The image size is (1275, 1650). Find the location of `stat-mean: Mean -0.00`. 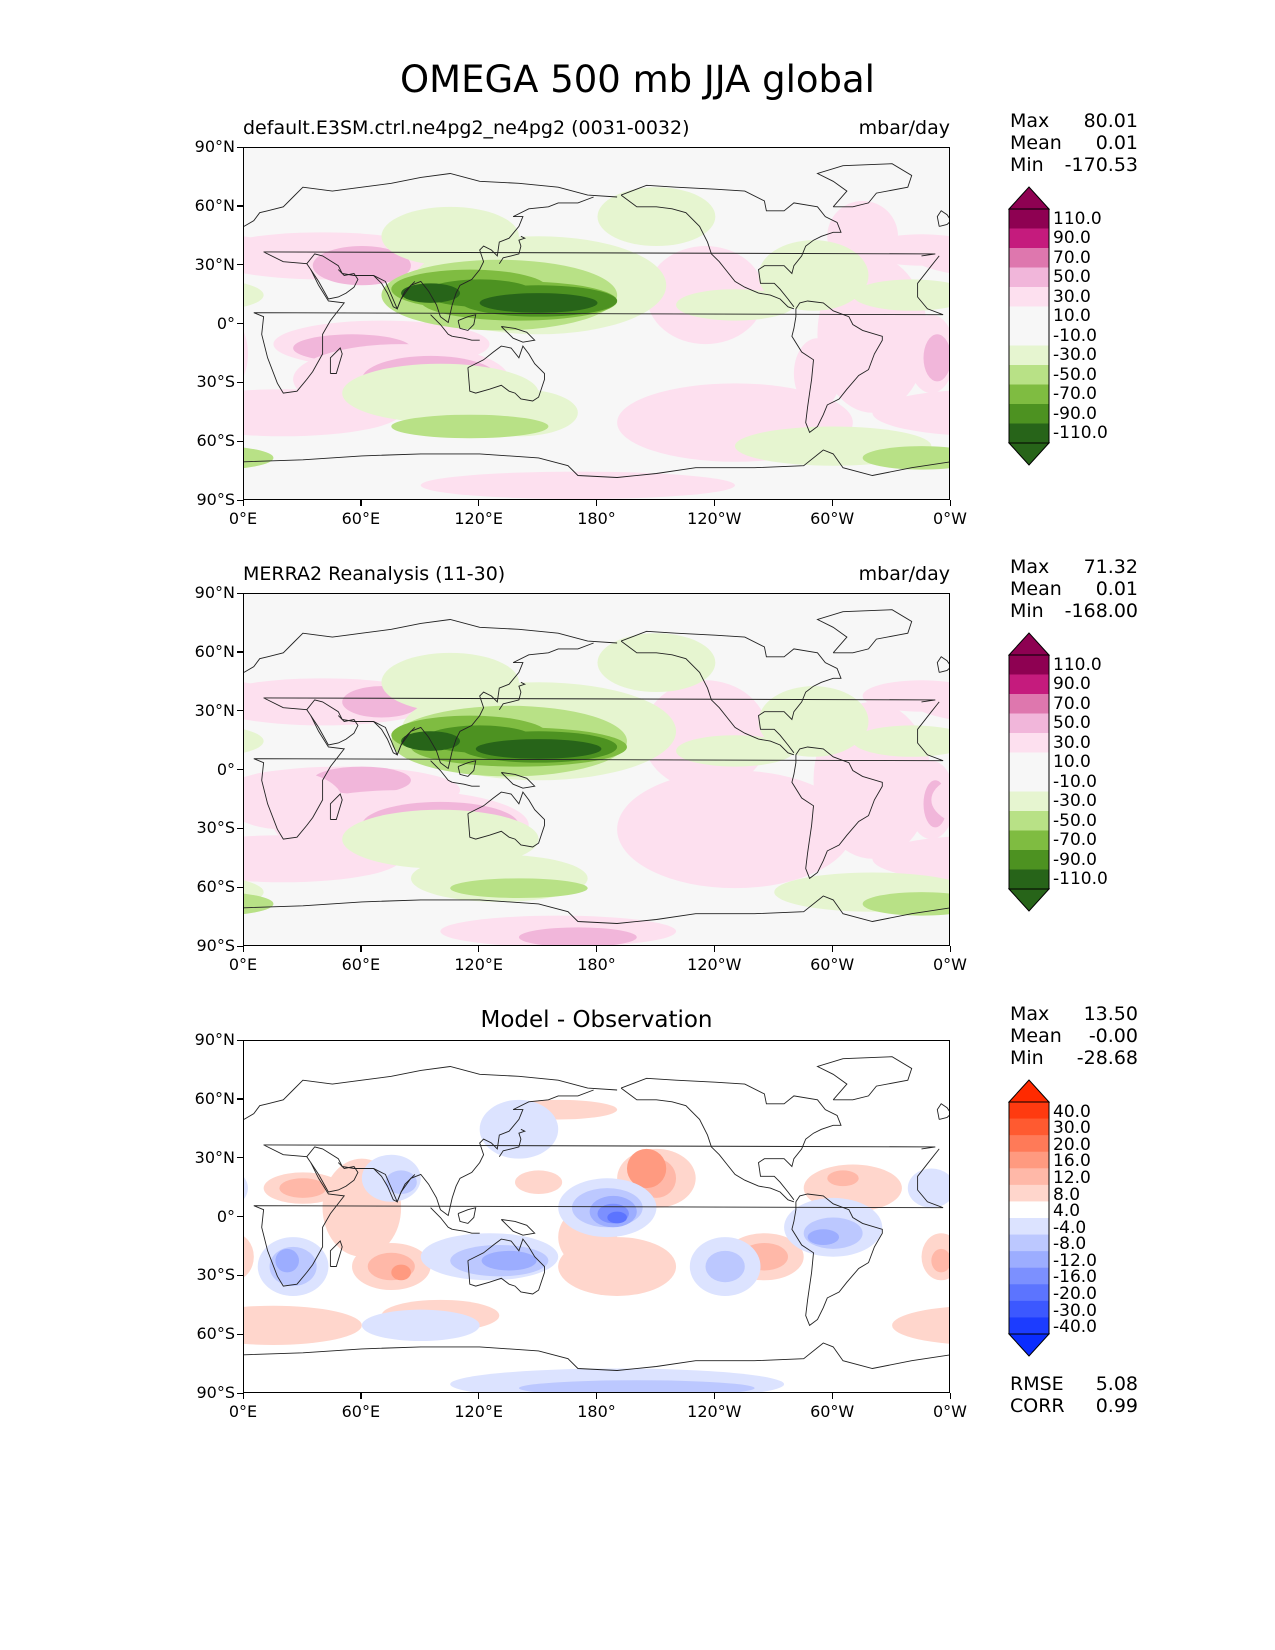

stat-mean: Mean -0.00 is located at coordinates (1074, 1036).